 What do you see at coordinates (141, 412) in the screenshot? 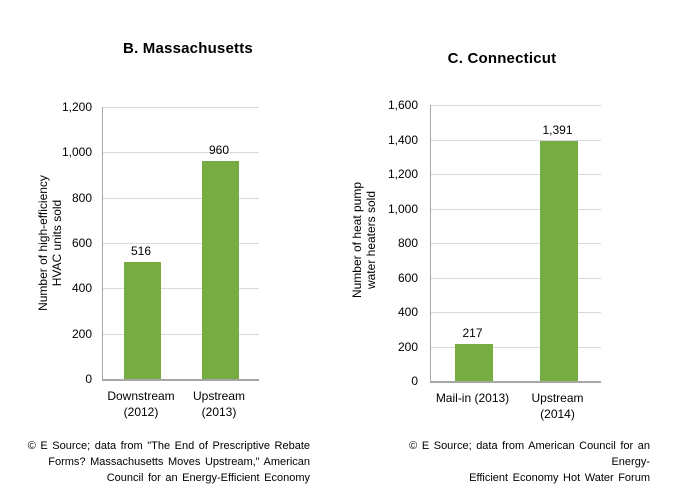
I see `x-category-label-line: (2012)` at bounding box center [141, 412].